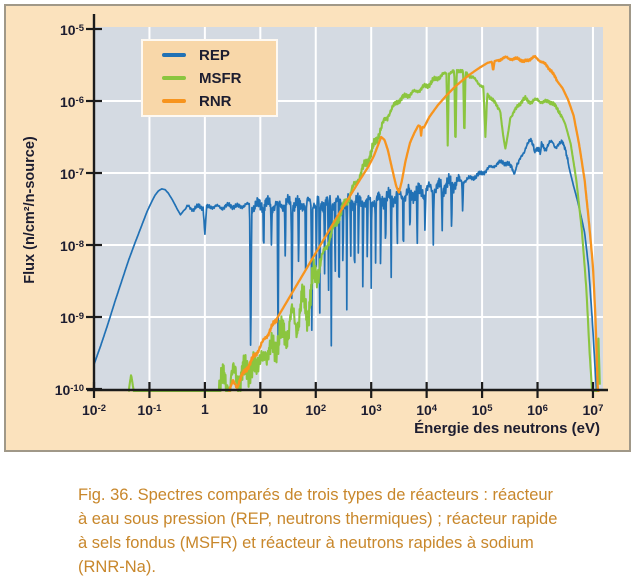 The image size is (640, 576). I want to click on legend-item-msfr: MSFR, so click(219, 78).